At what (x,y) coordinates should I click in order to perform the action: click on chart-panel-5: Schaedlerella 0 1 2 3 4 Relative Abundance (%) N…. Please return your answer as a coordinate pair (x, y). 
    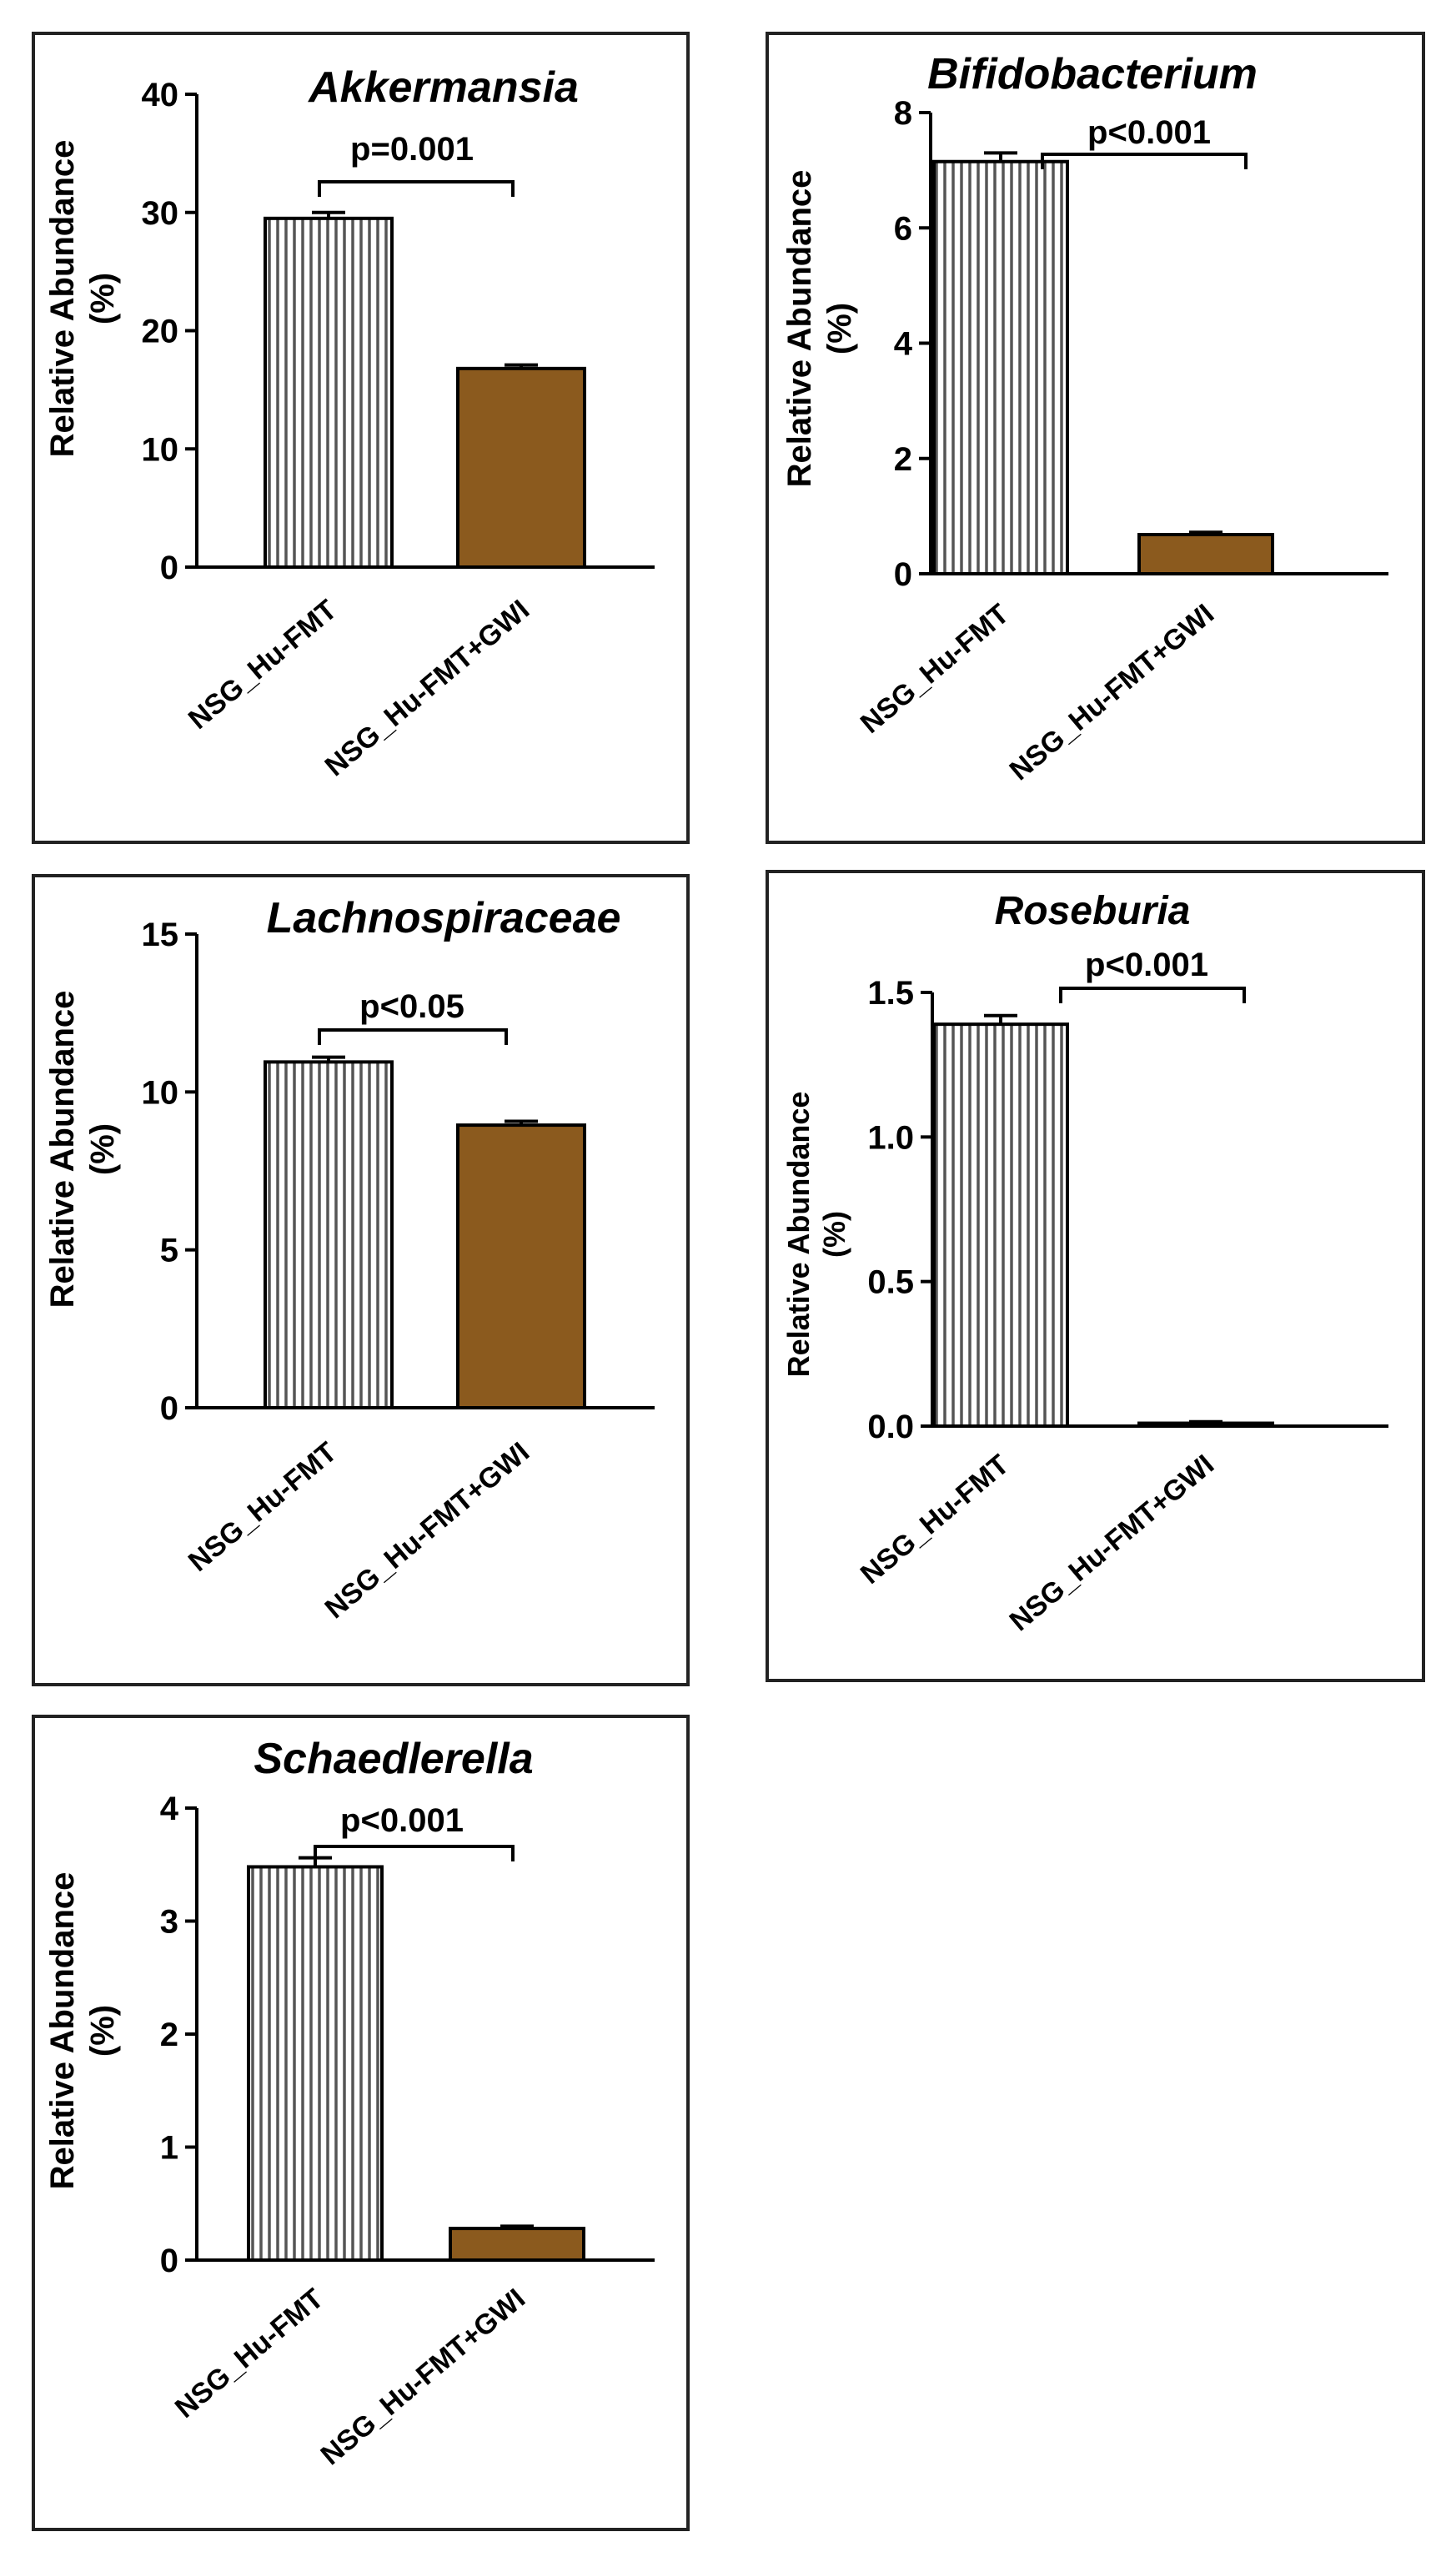
    Looking at the image, I should click on (361, 2123).